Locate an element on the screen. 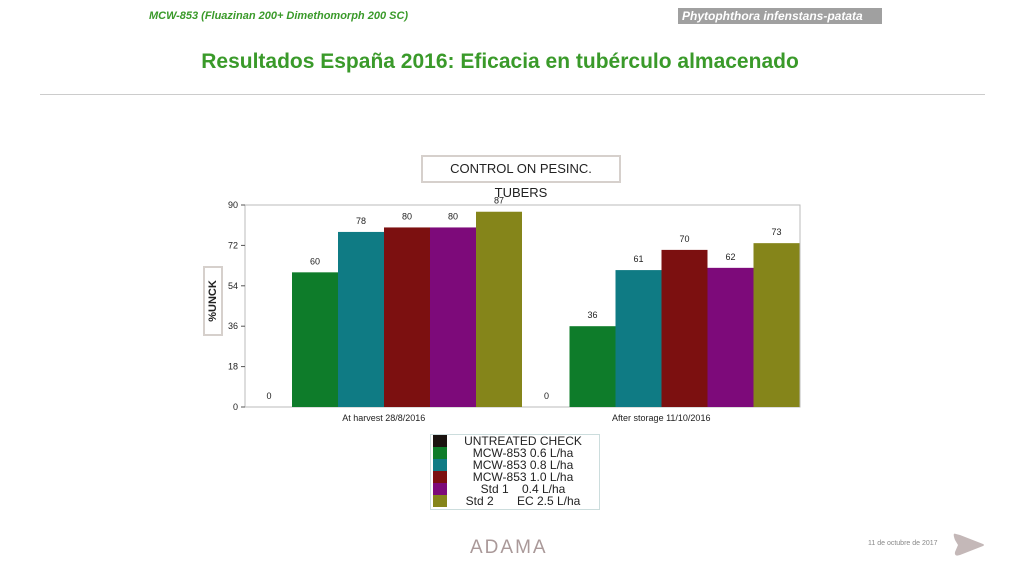 This screenshot has width=1024, height=576. data-label: 61 is located at coordinates (638, 259).